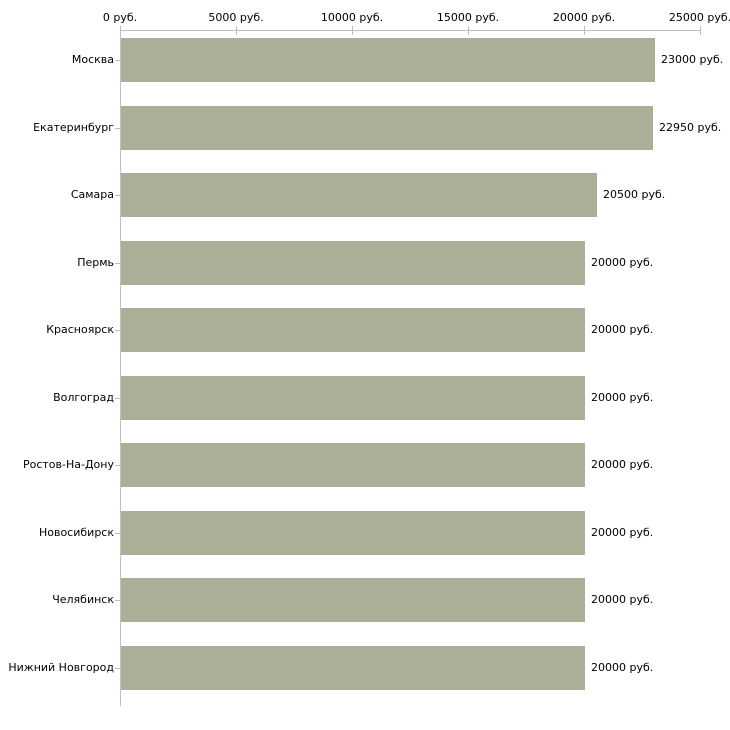 This screenshot has height=730, width=730. Describe the element at coordinates (352, 17) in the screenshot. I see `x-axis-tick-label: 10000 руб.` at that location.